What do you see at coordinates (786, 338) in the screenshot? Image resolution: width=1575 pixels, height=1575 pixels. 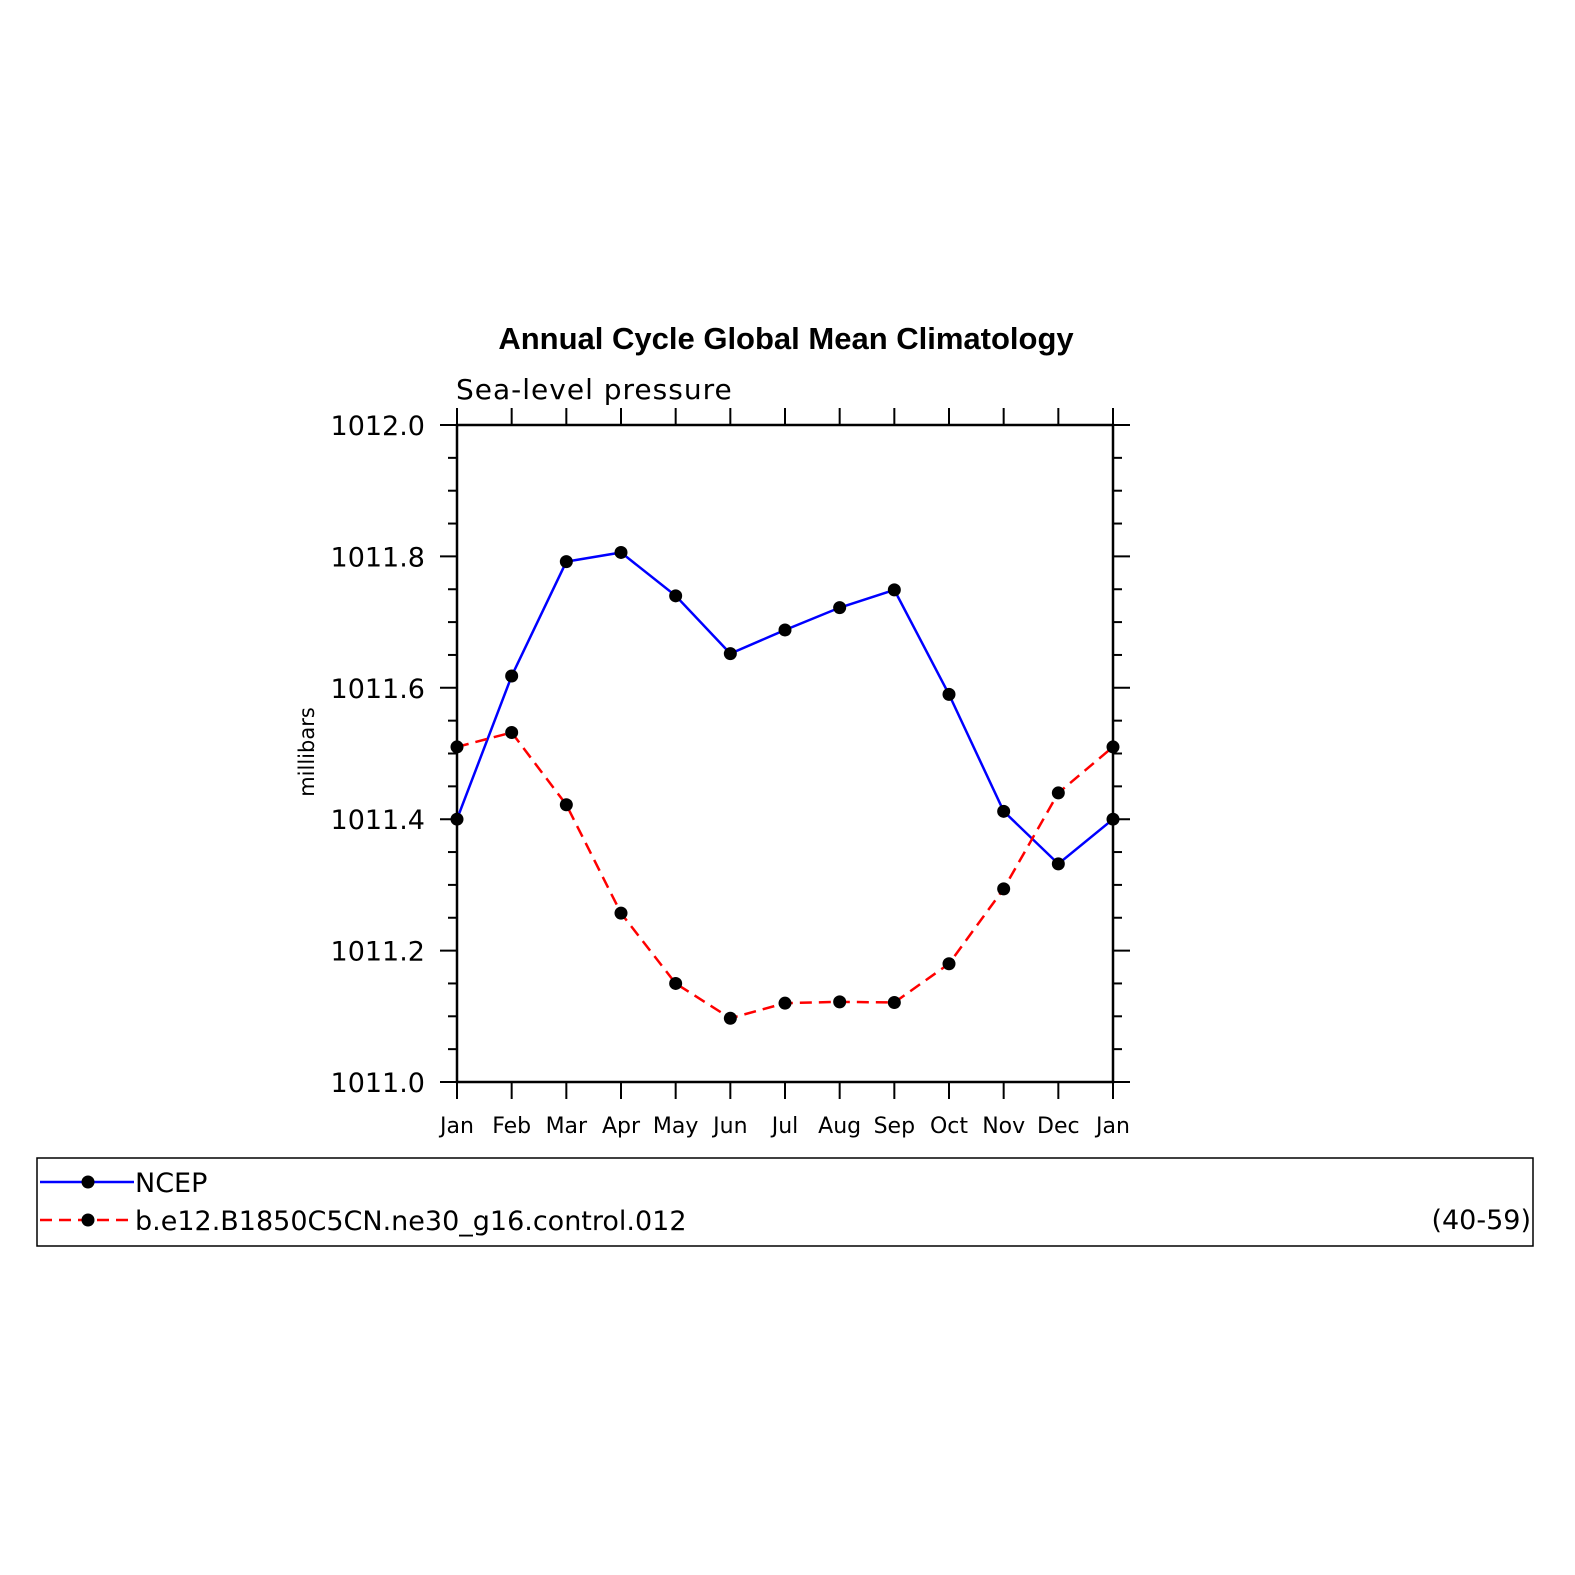 I see `chart-title: Annual Cycle Global Mean Climatology` at bounding box center [786, 338].